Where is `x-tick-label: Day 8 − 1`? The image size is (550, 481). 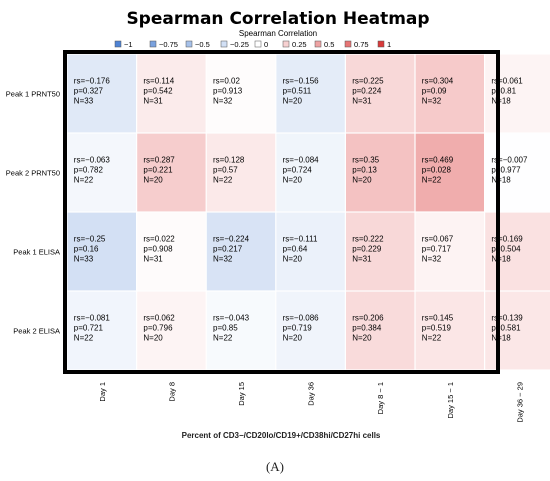 x-tick-label: Day 8 − 1 is located at coordinates (380, 398).